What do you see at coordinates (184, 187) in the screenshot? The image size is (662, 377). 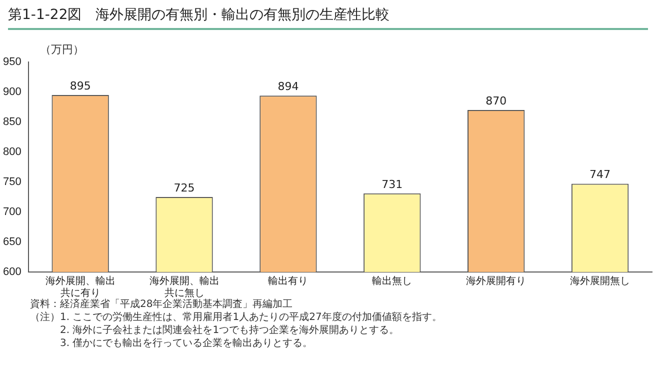 I see `data-label: 725` at bounding box center [184, 187].